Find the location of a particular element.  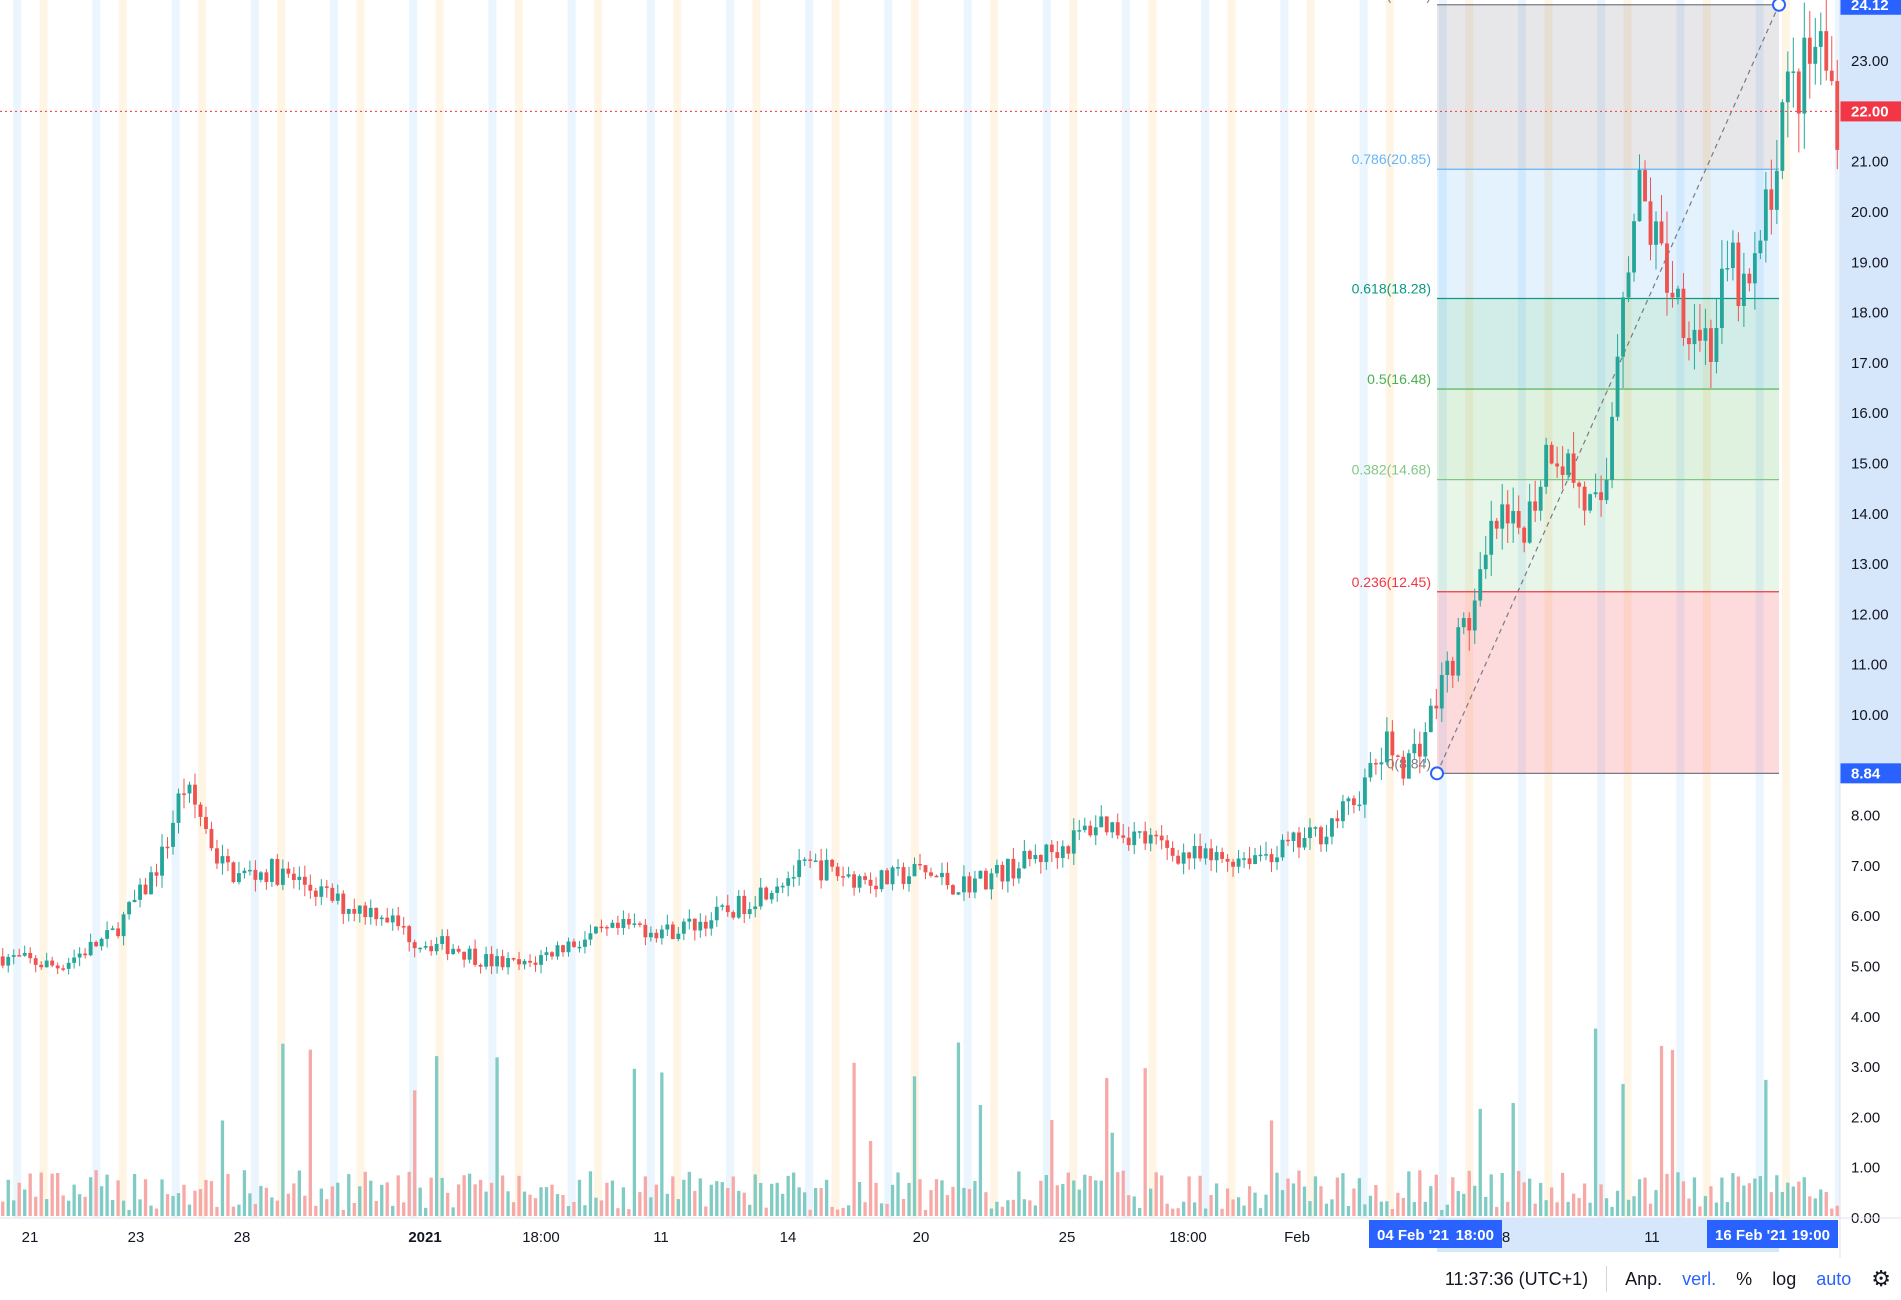

extended-hours-toggle: verl. is located at coordinates (1699, 1278).